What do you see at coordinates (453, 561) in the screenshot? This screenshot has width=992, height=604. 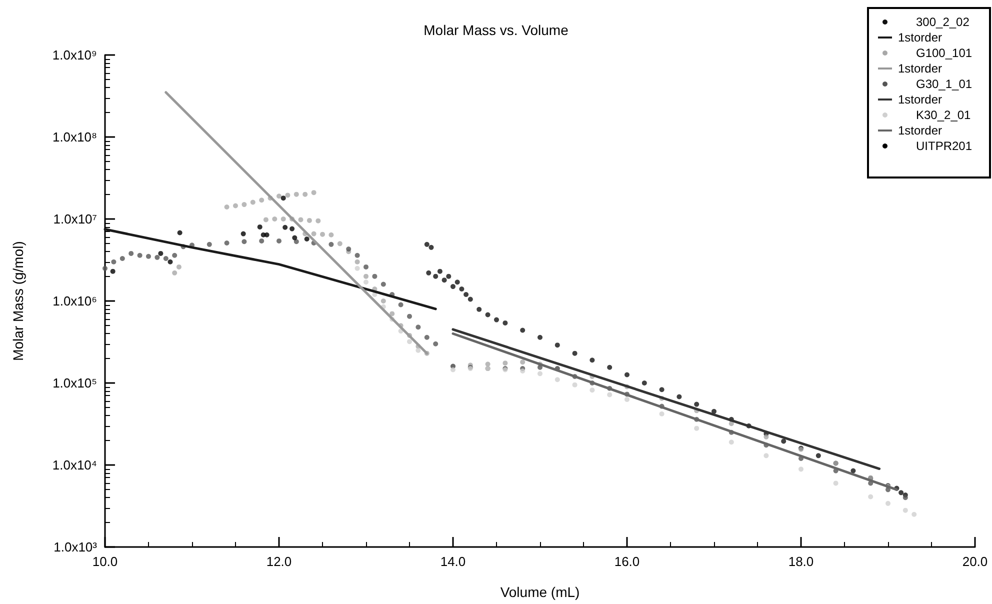 I see `x-tick-label: 14.0` at bounding box center [453, 561].